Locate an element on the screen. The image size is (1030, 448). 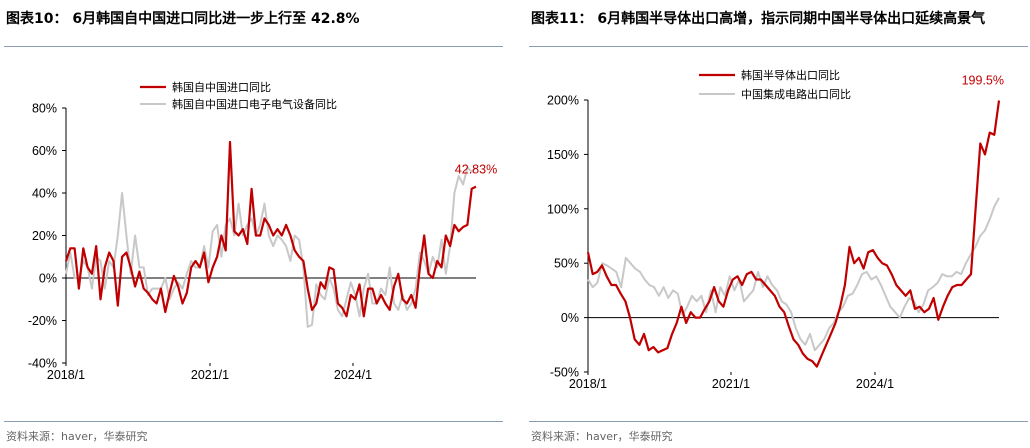
chart-title: 图表11： 6月韩国半导体出口高增，指示同期中国半导体出口延续高景气 is located at coordinates (758, 19).